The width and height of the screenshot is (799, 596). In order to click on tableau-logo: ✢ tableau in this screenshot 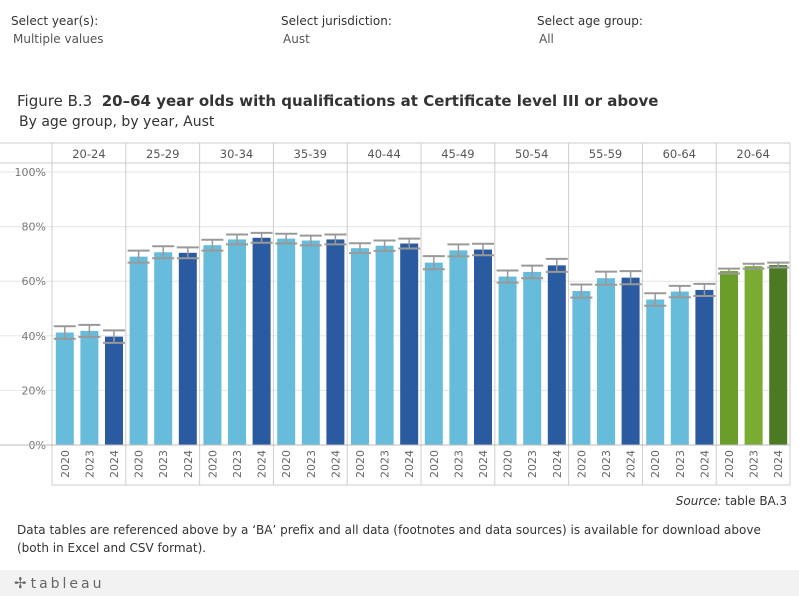, I will do `click(59, 583)`.